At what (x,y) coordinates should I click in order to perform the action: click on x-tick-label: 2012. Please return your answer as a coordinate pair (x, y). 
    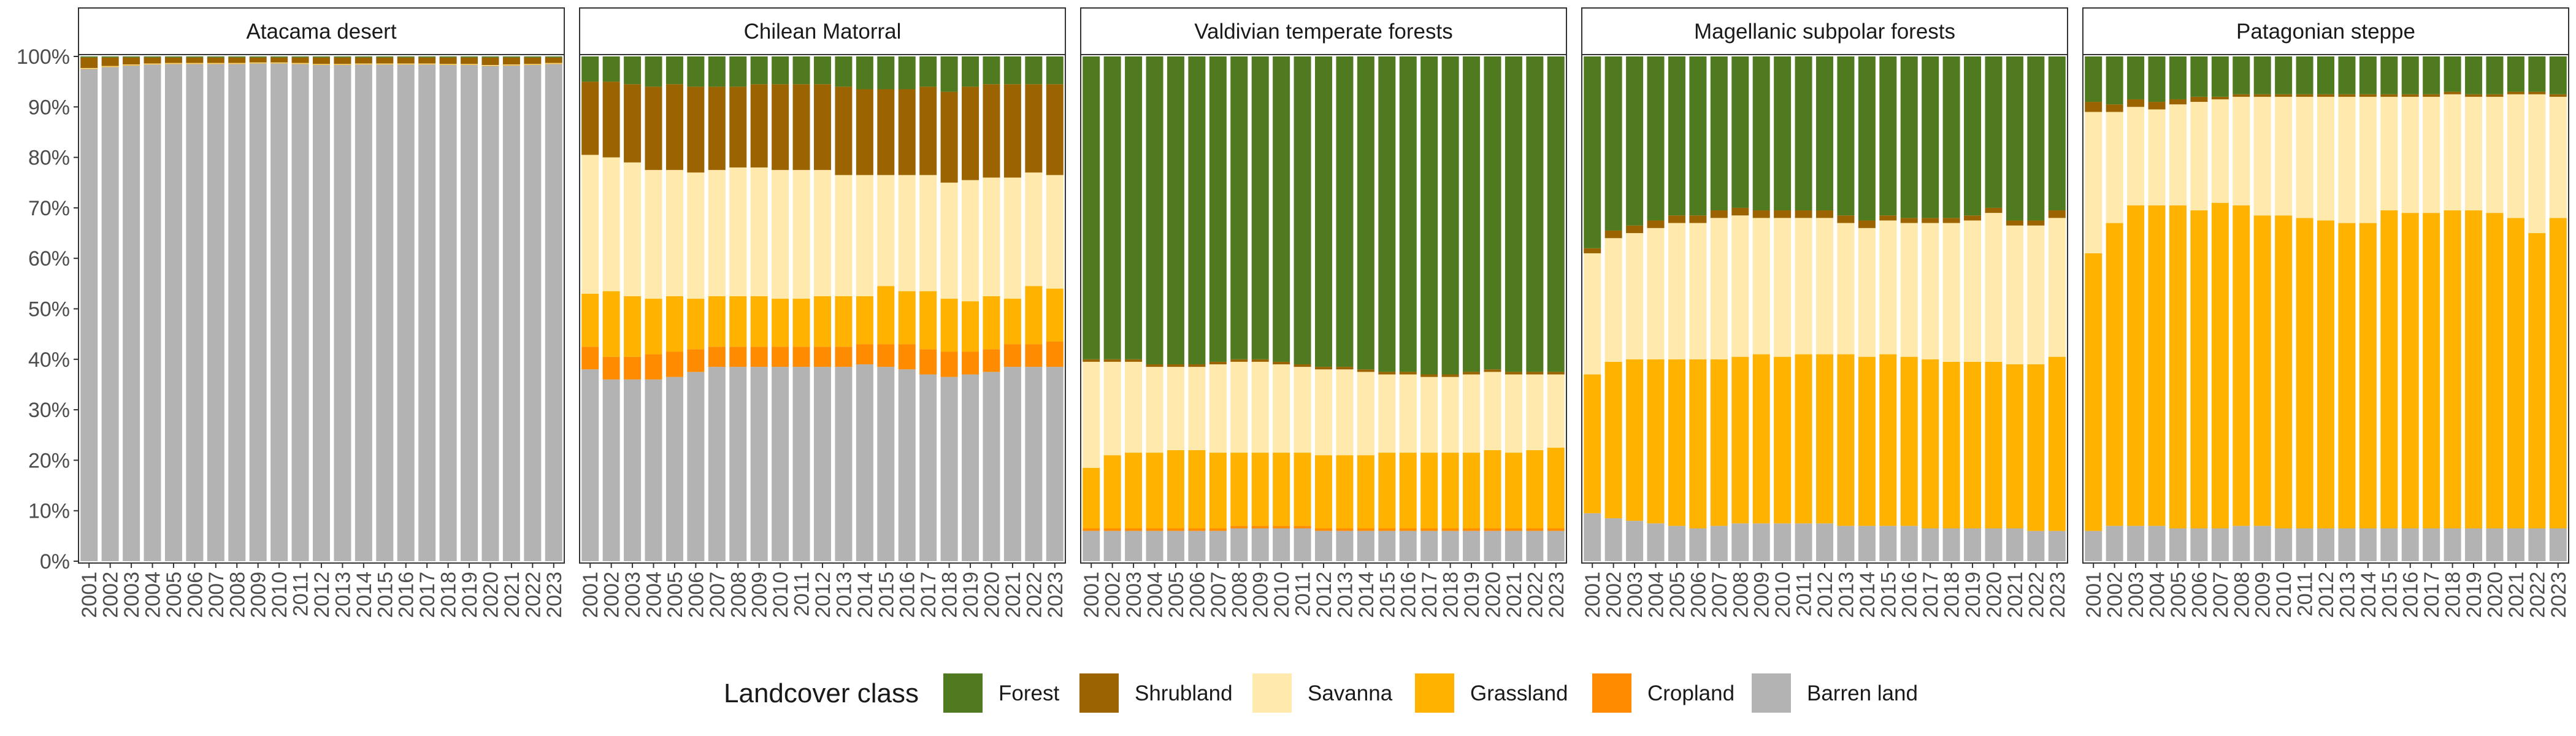
    Looking at the image, I should click on (1825, 595).